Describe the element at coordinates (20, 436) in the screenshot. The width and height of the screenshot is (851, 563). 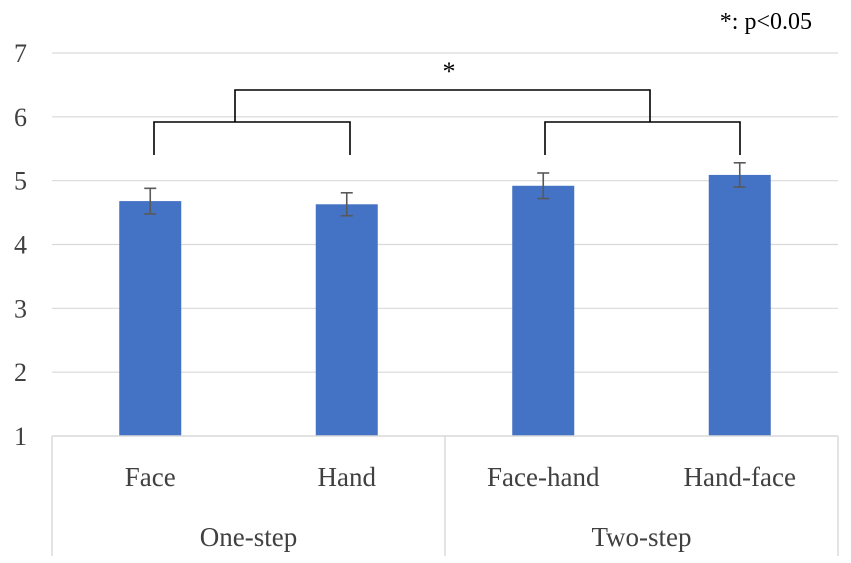
I see `y-tick-label: 1` at that location.